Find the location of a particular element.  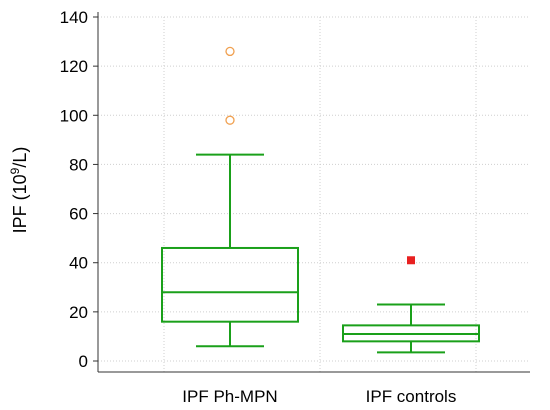

y-tick-label: 100 is located at coordinates (74, 115).